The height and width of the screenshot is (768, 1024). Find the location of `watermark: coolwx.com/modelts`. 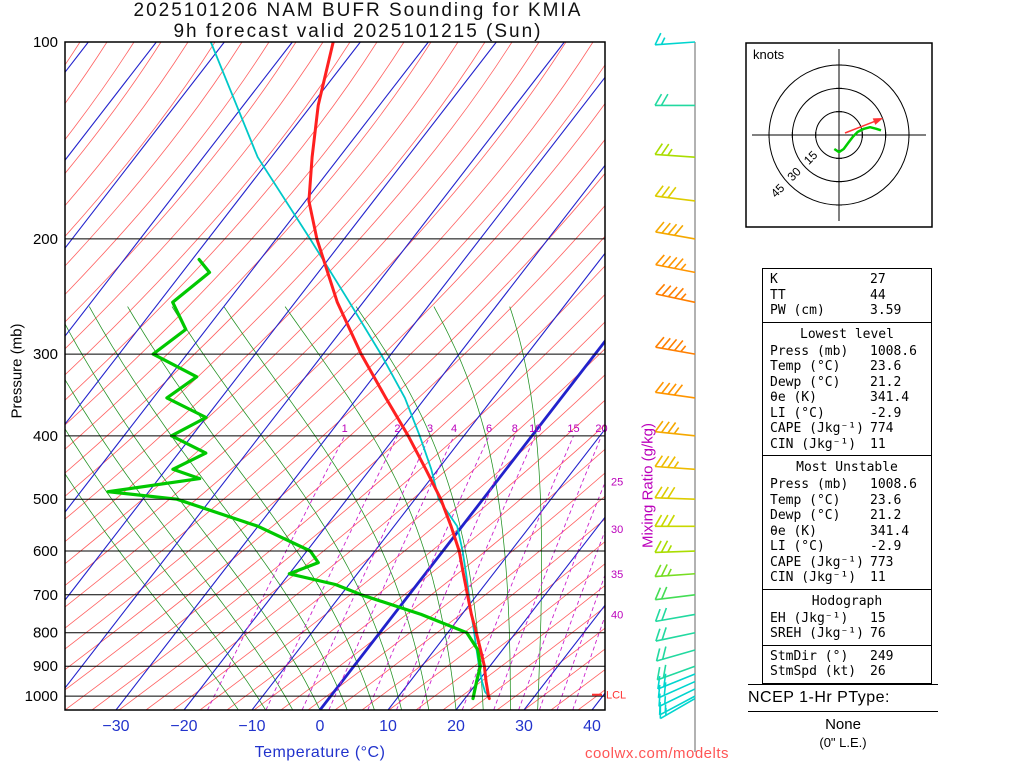

watermark: coolwx.com/modelts is located at coordinates (657, 753).